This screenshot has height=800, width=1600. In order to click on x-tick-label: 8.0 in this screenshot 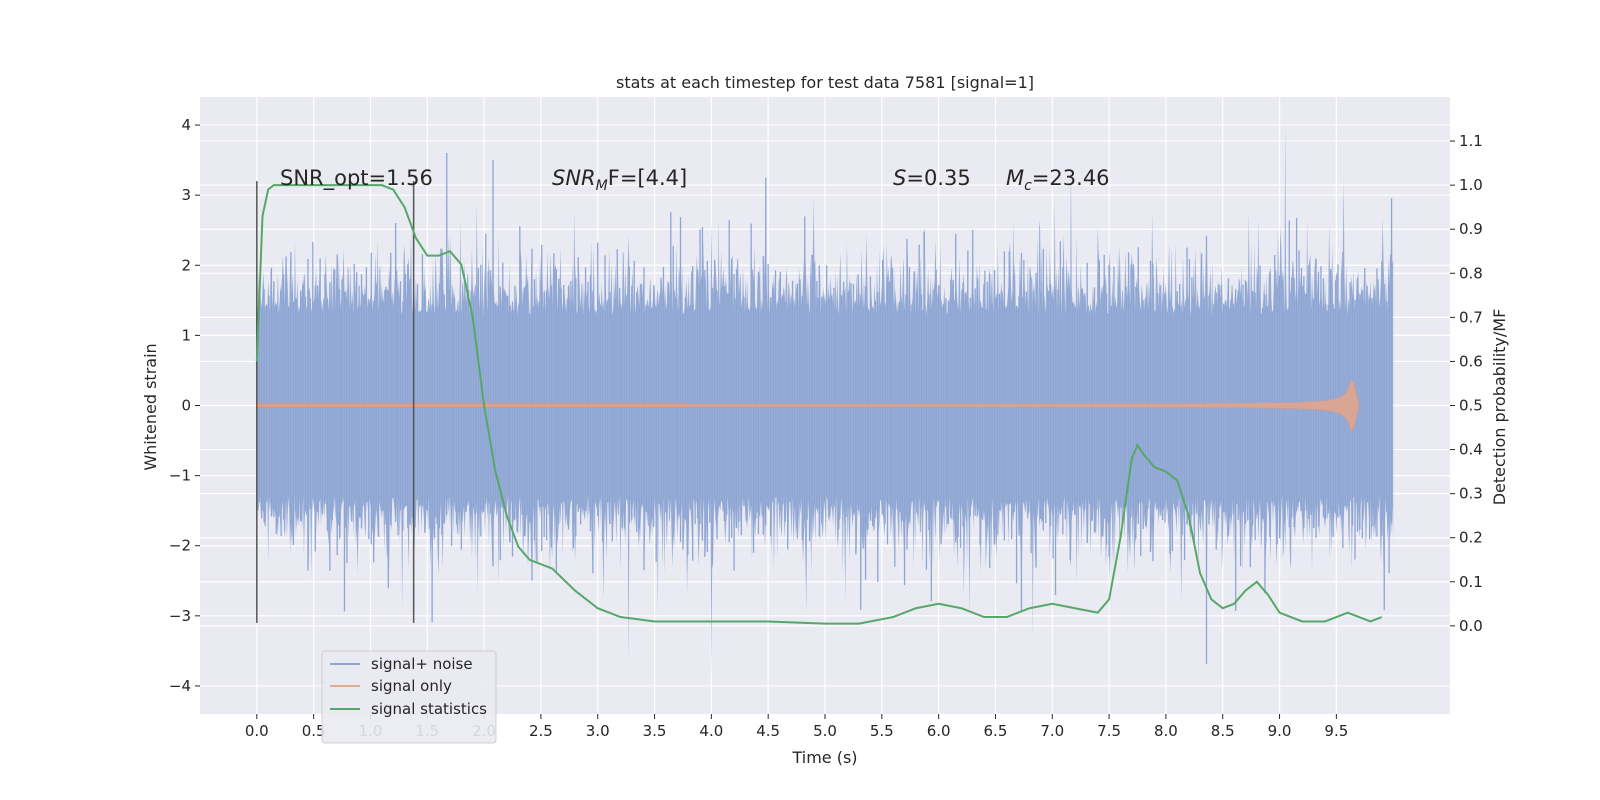, I will do `click(1166, 731)`.